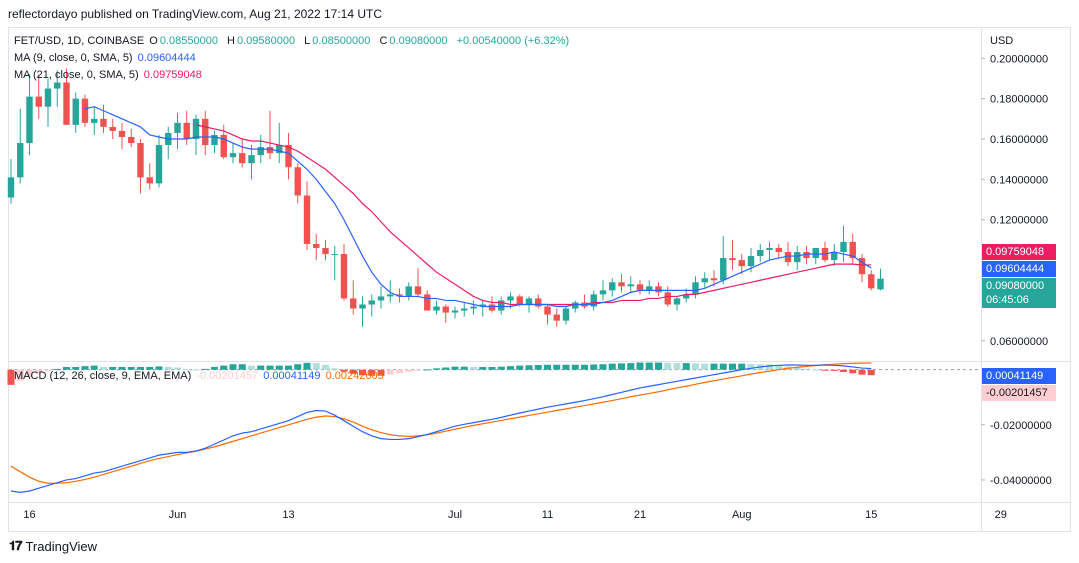 The height and width of the screenshot is (563, 1079). What do you see at coordinates (29, 515) in the screenshot?
I see `time-axis-label: 16` at bounding box center [29, 515].